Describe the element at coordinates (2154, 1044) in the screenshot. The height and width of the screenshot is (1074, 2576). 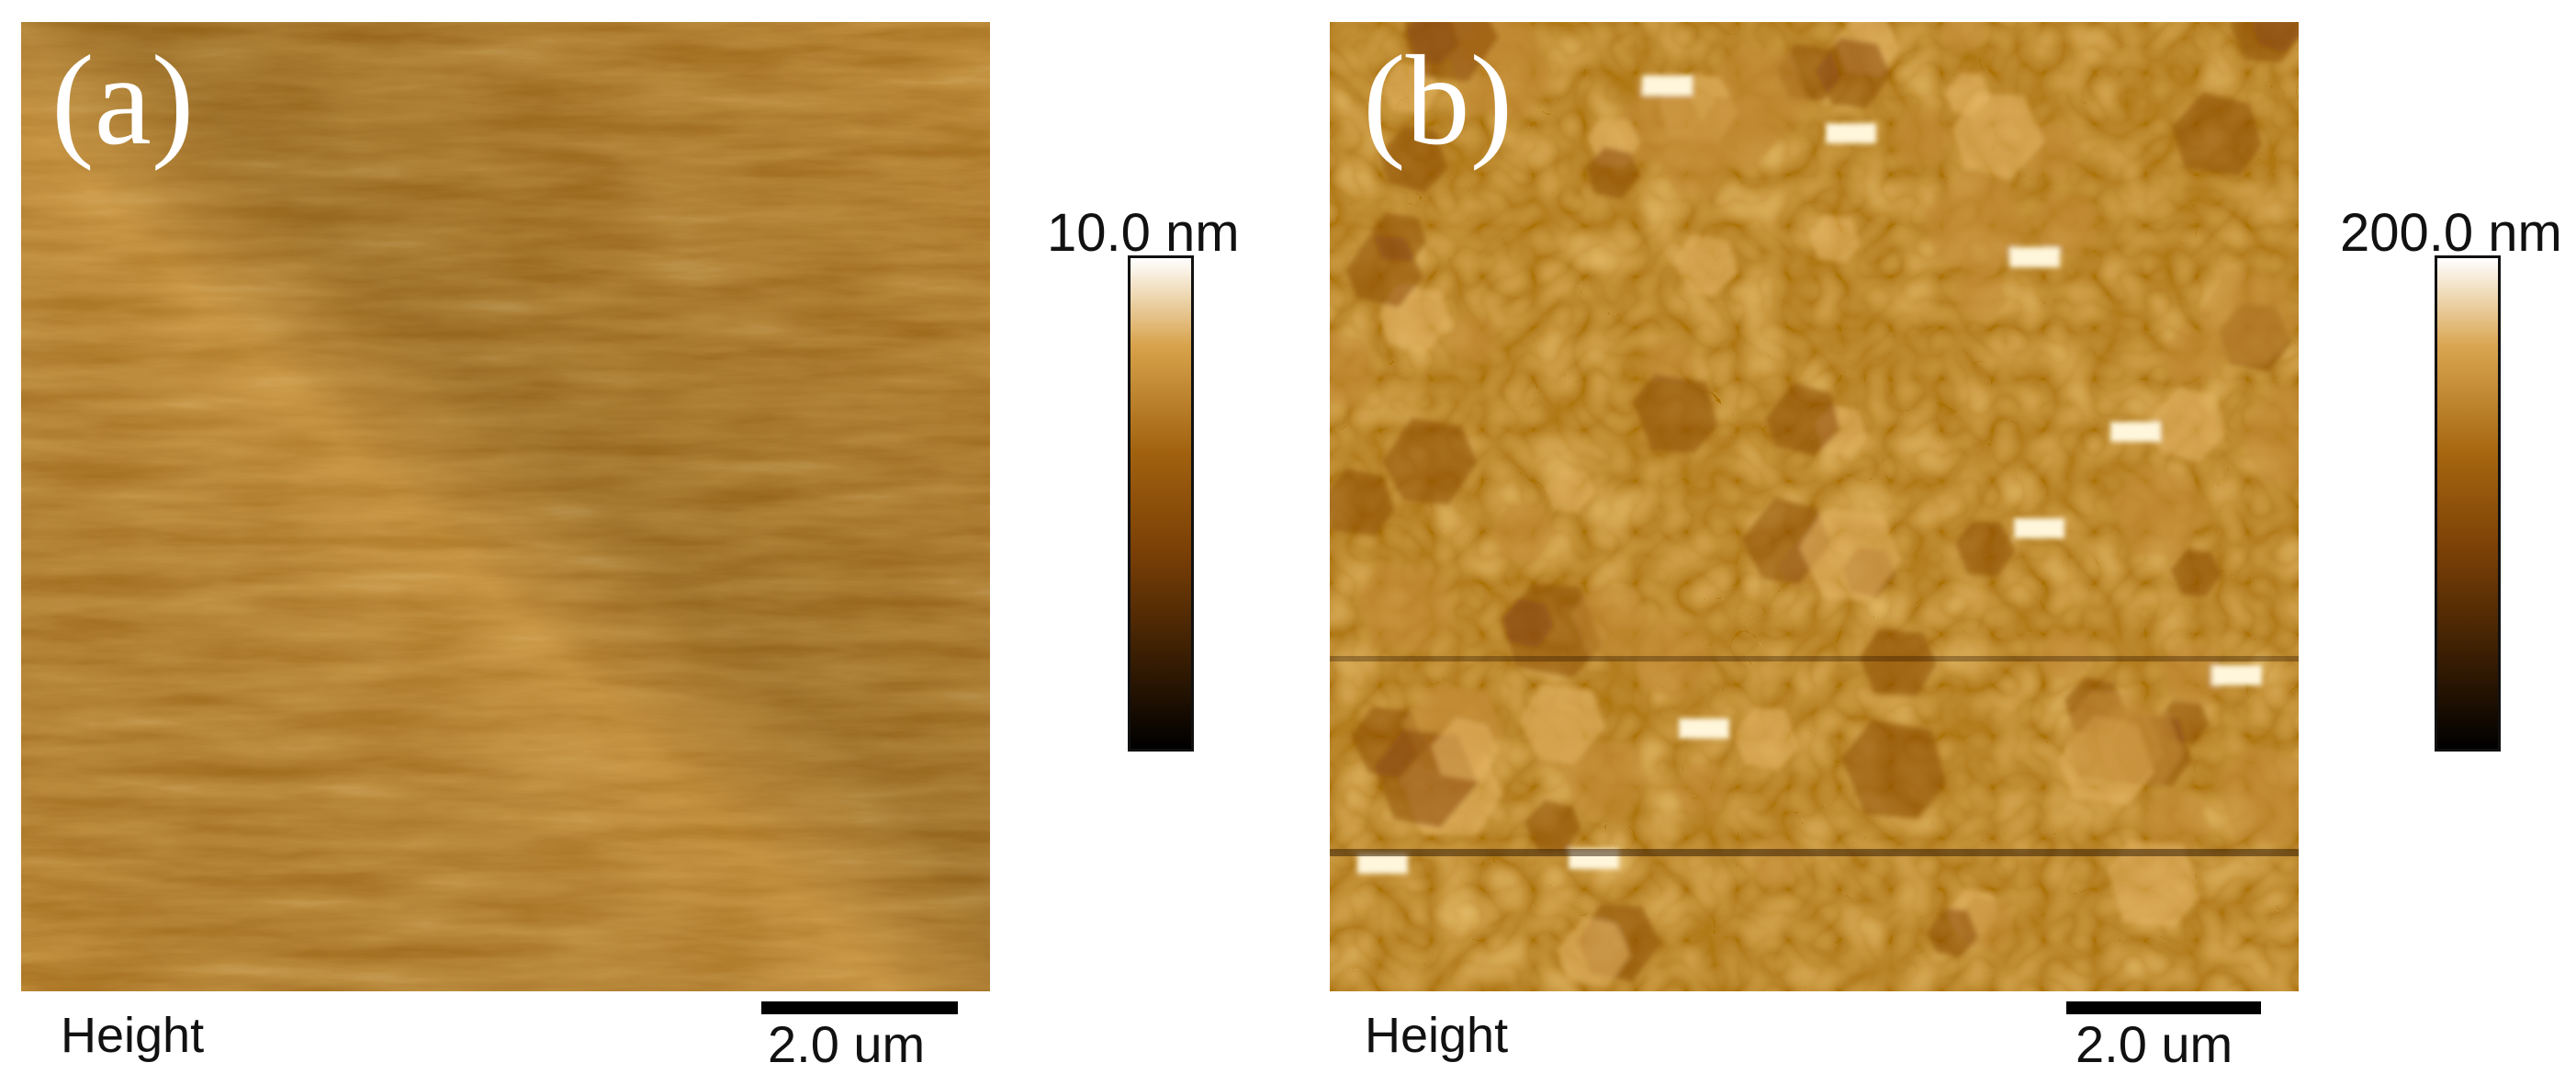
I see `scale-bar-label-b: 2.0 um` at that location.